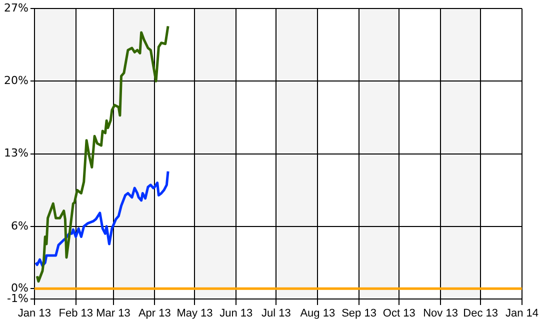 The width and height of the screenshot is (542, 325). I want to click on y-tick-label: 6%, so click(19, 225).